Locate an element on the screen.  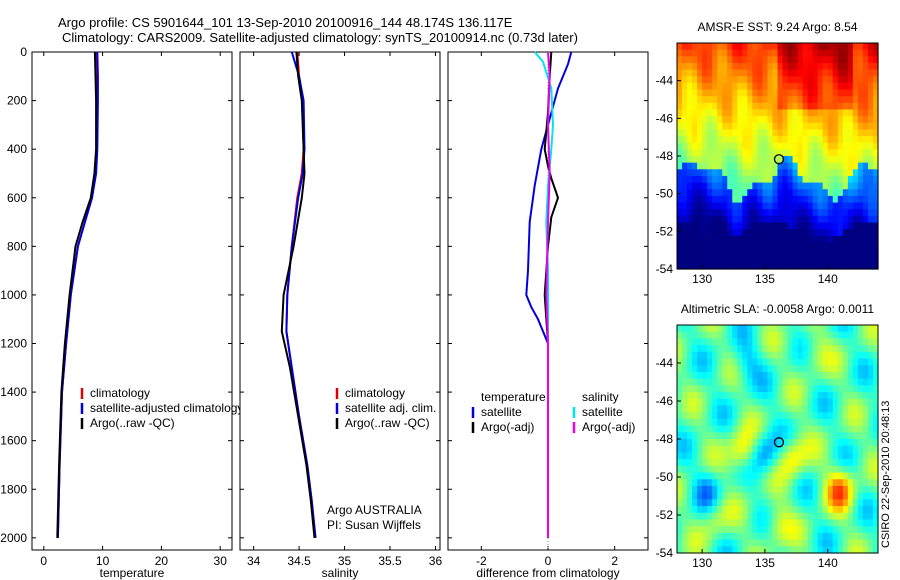
temperature-ytick-label: 600 is located at coordinates (17, 198).